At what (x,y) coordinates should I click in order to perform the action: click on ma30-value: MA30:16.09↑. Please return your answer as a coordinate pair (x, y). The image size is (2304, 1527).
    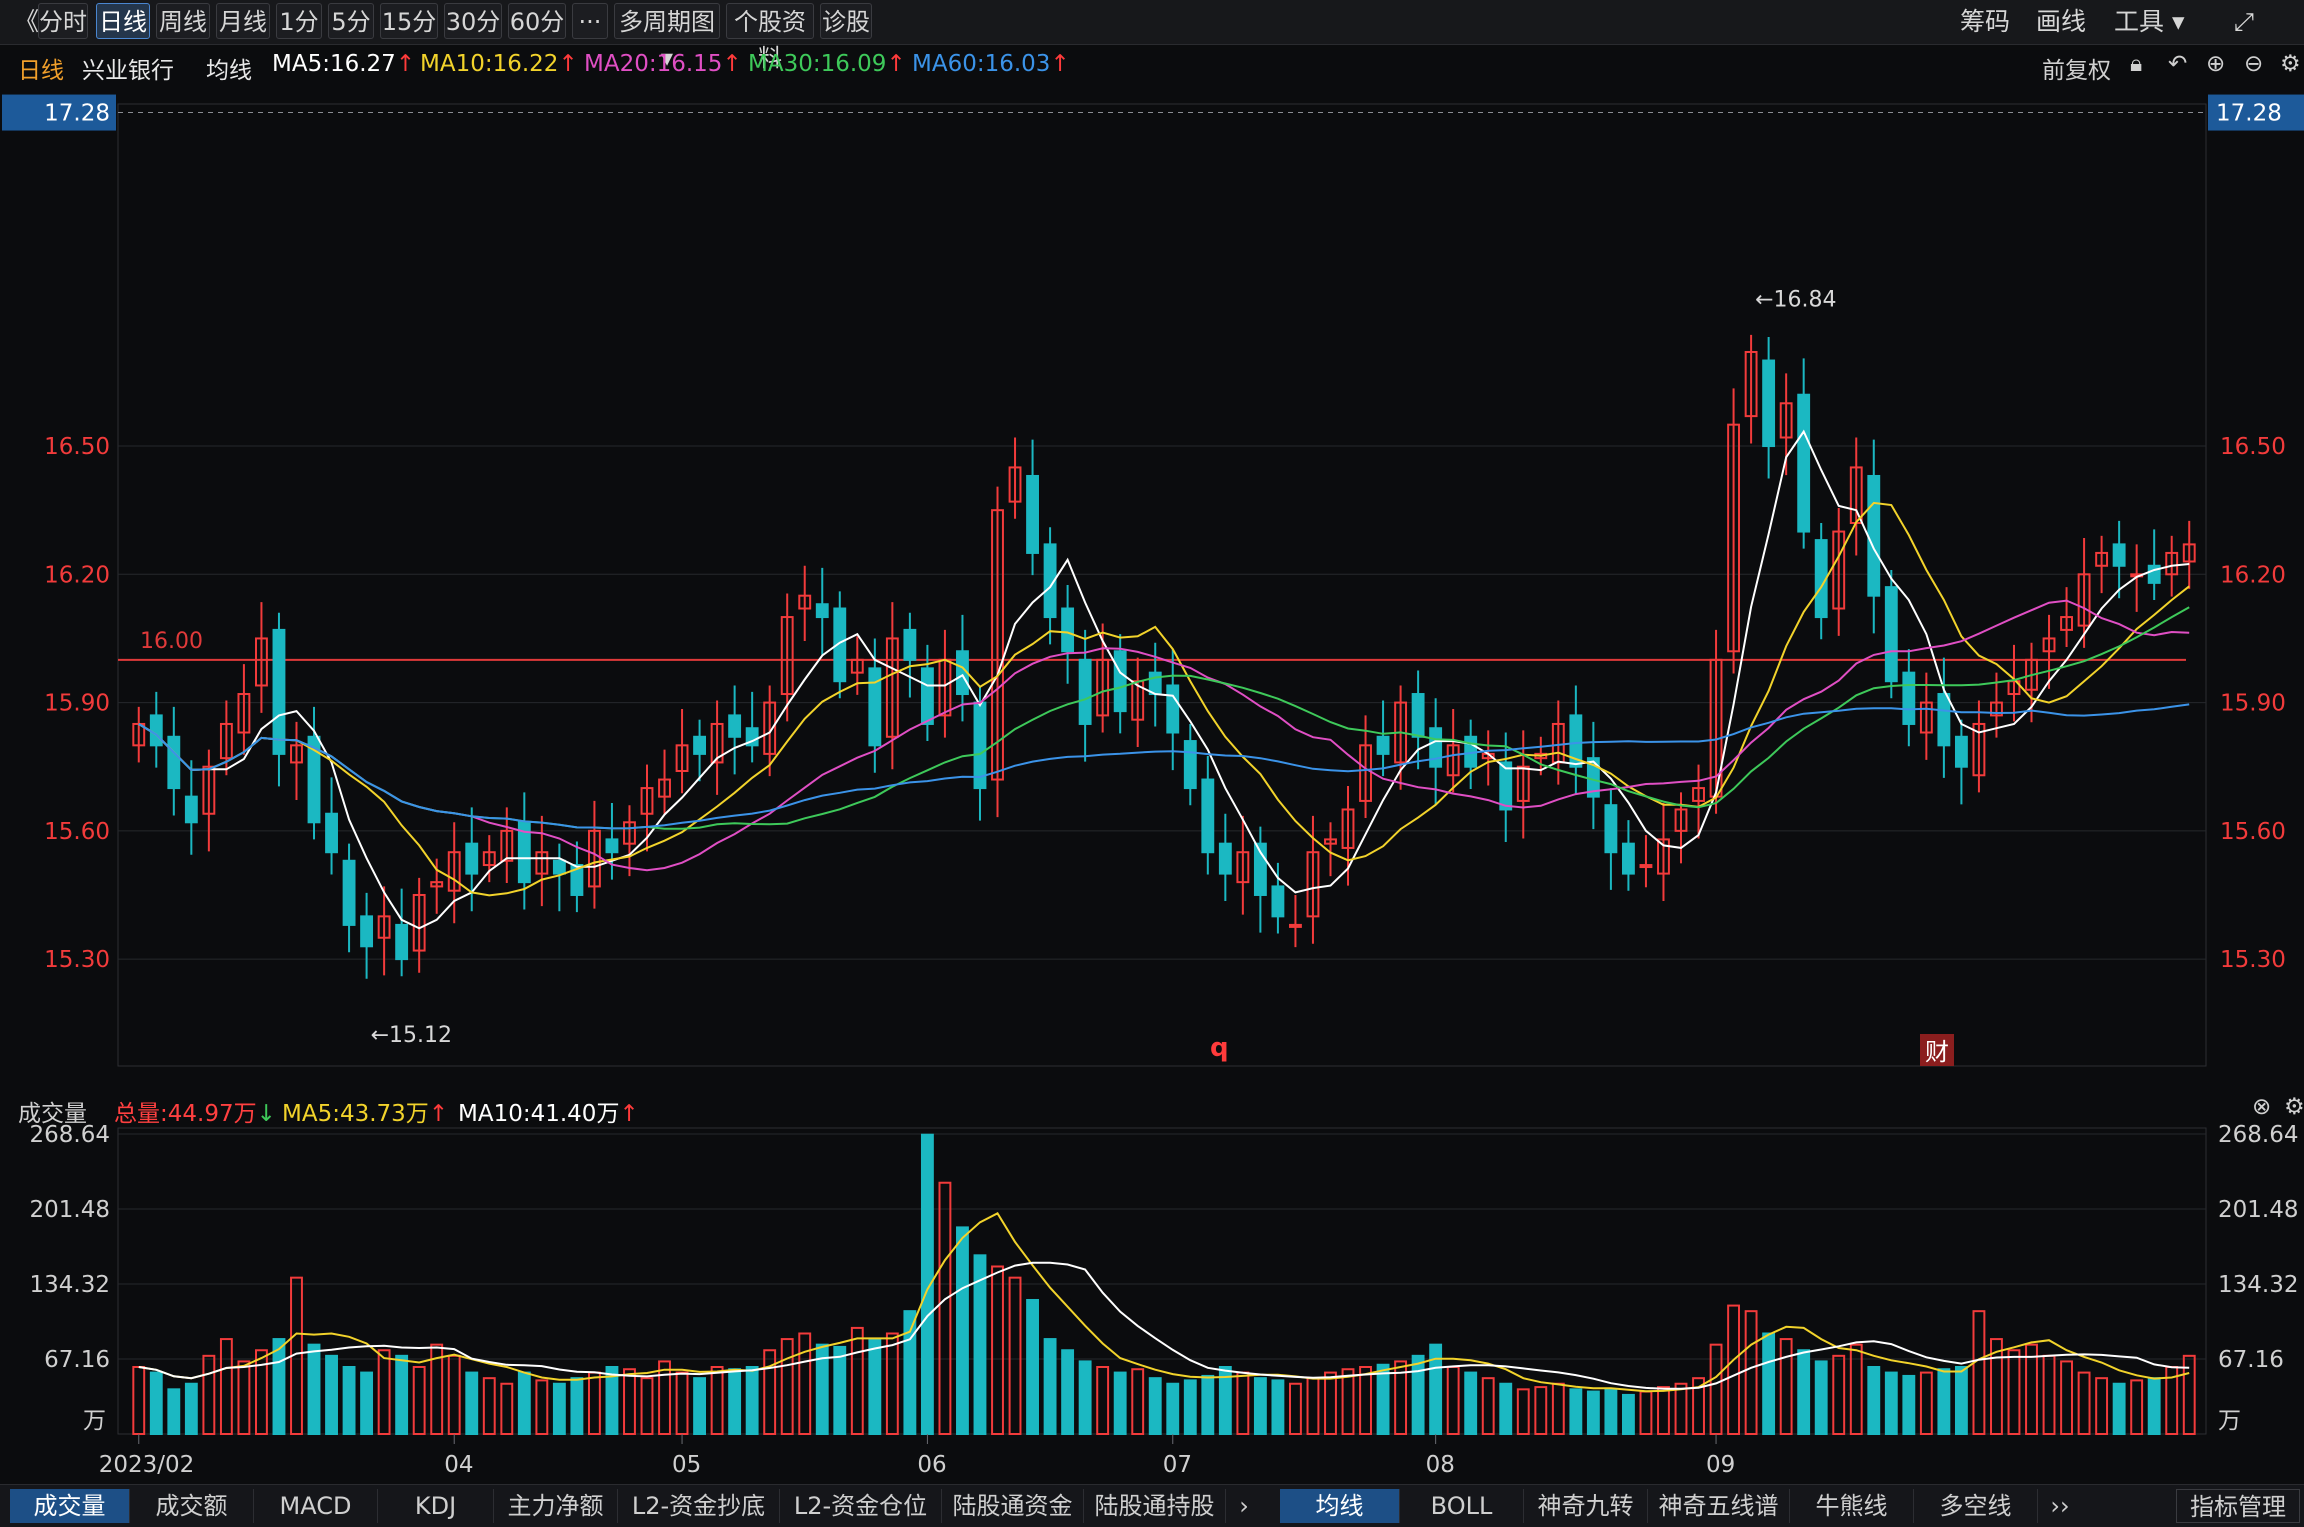
    Looking at the image, I should click on (827, 64).